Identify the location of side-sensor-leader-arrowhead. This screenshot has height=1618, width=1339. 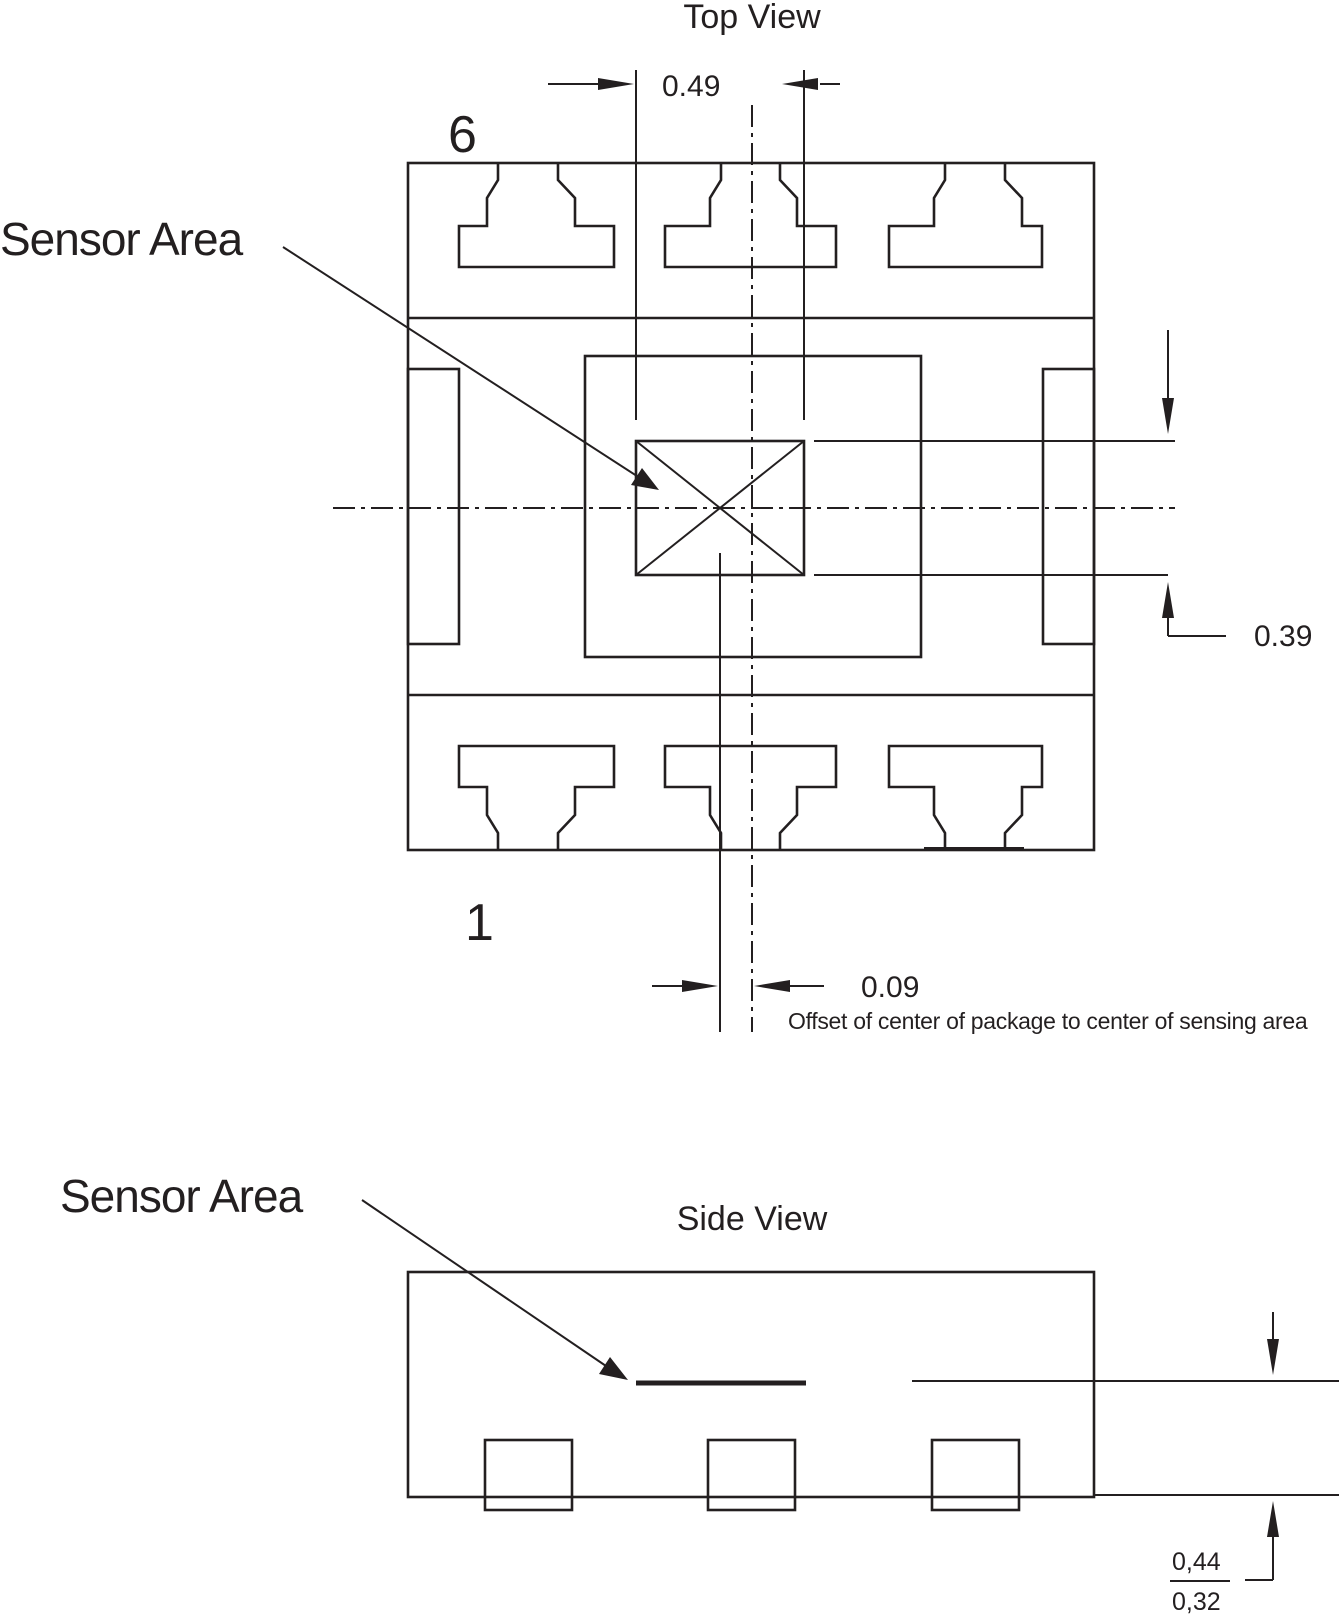
(613, 1368).